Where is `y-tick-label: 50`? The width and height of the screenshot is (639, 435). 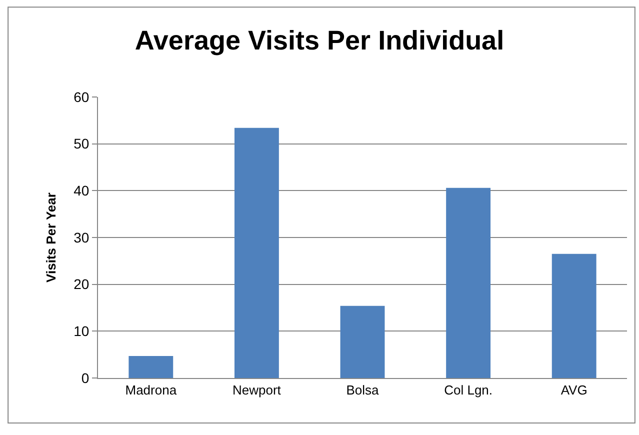
y-tick-label: 50 is located at coordinates (82, 144).